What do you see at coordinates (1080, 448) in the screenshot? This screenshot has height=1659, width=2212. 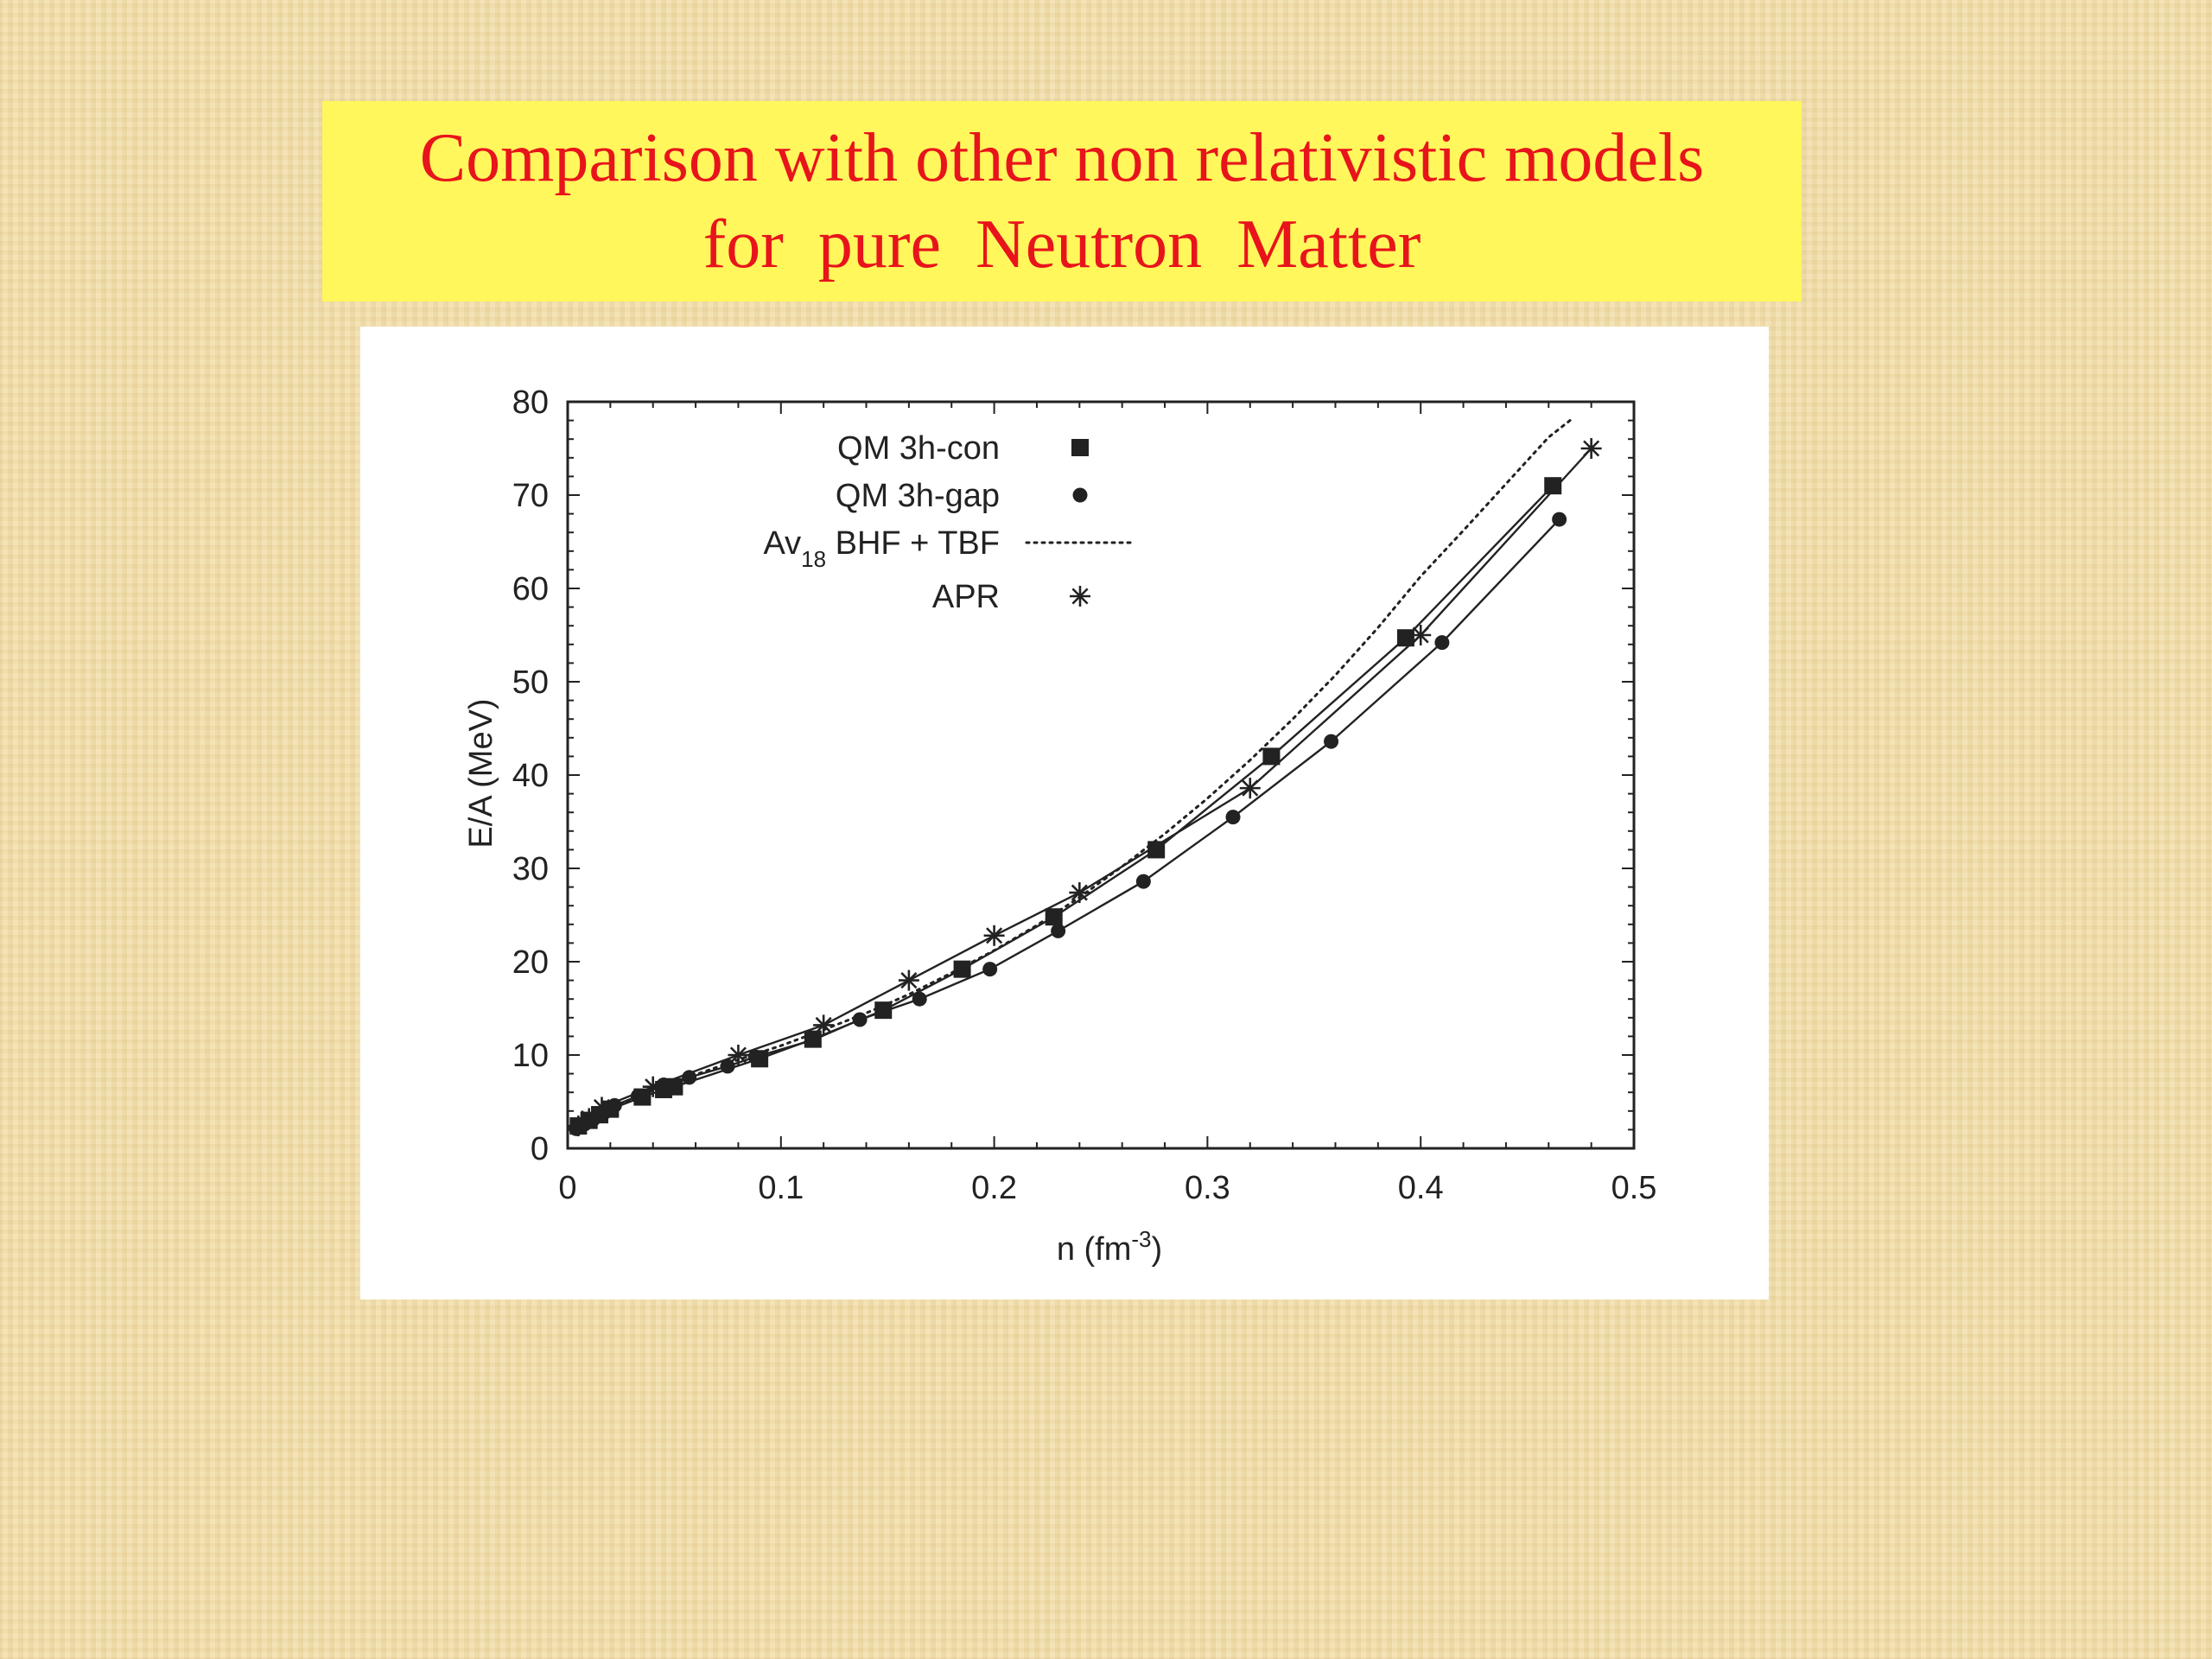 I see `legend-symbol-qm-3h-con` at bounding box center [1080, 448].